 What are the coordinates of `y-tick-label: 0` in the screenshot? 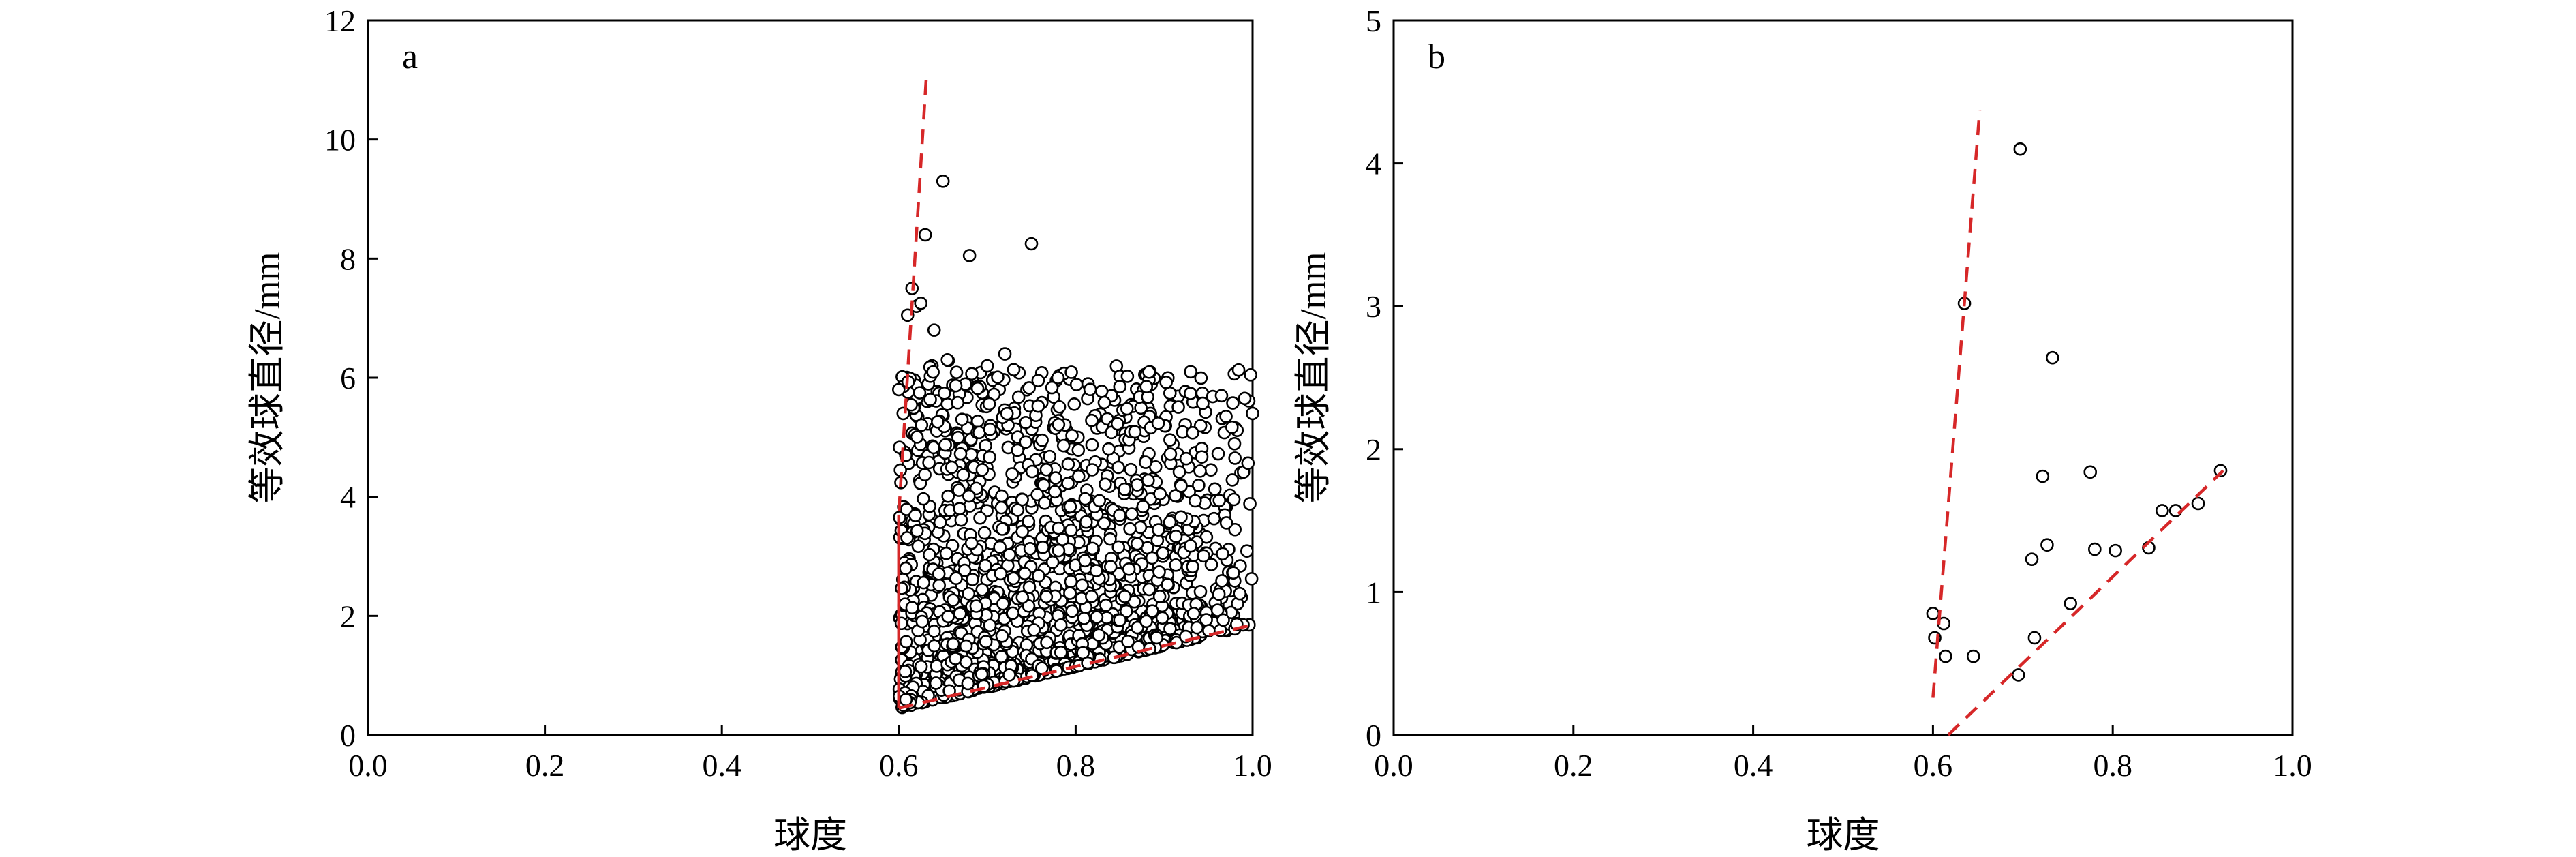 It's located at (348, 735).